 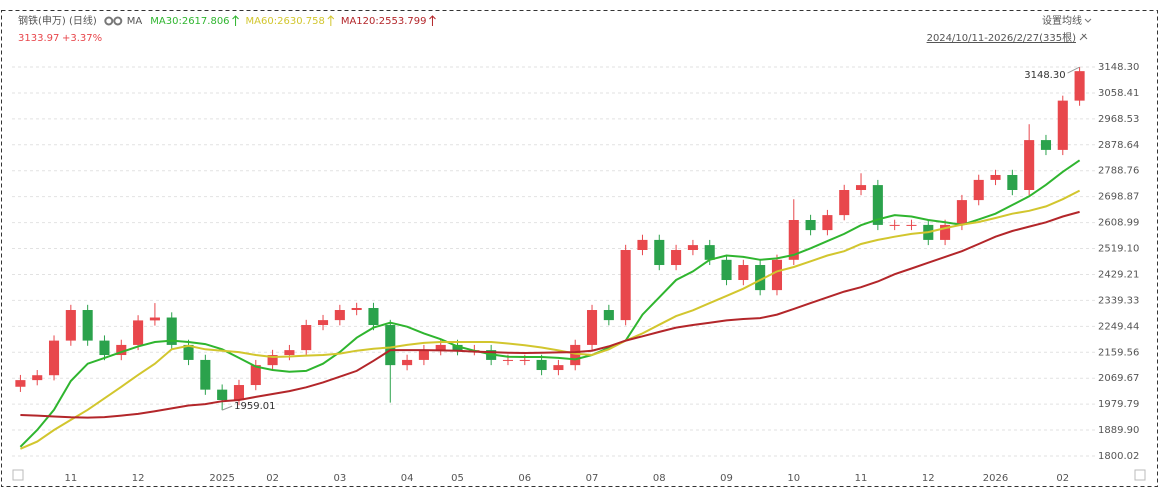 I want to click on y-tick-label: 2069.67, so click(x=1118, y=378).